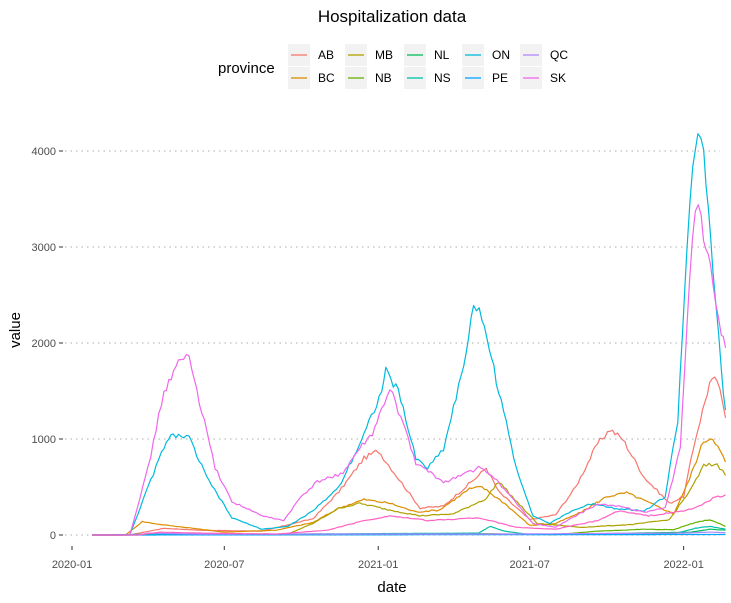 The image size is (731, 603). Describe the element at coordinates (246, 68) in the screenshot. I see `legend-title: province` at that location.